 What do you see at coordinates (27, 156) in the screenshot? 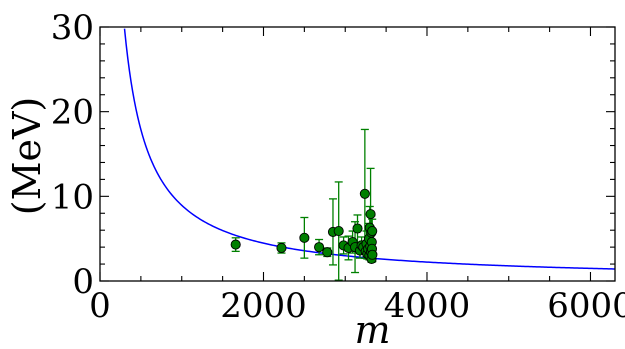
I see `y-axis-label: (MeV)` at bounding box center [27, 156].